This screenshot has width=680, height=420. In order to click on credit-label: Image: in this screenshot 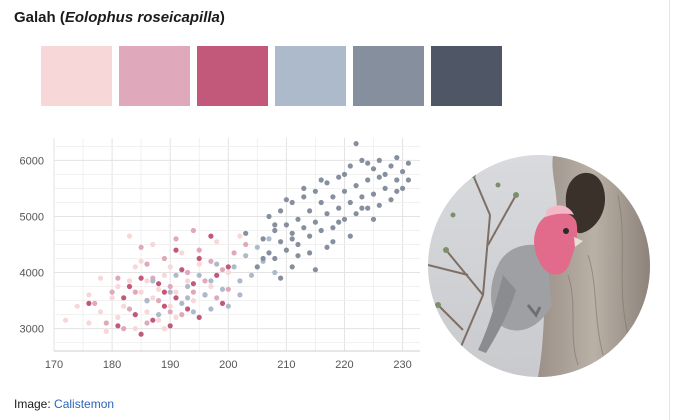, I will do `click(34, 404)`.